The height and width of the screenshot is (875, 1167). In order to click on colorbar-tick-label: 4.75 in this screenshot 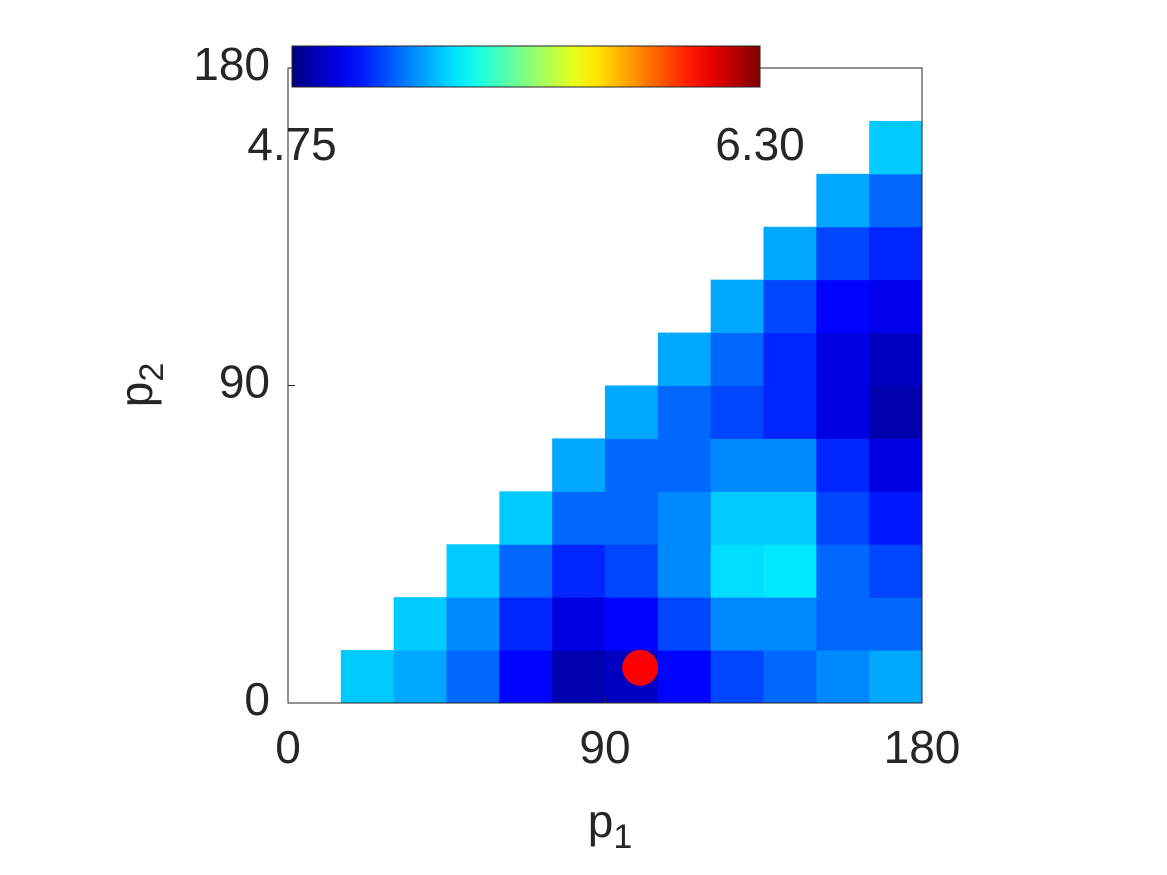, I will do `click(292, 144)`.